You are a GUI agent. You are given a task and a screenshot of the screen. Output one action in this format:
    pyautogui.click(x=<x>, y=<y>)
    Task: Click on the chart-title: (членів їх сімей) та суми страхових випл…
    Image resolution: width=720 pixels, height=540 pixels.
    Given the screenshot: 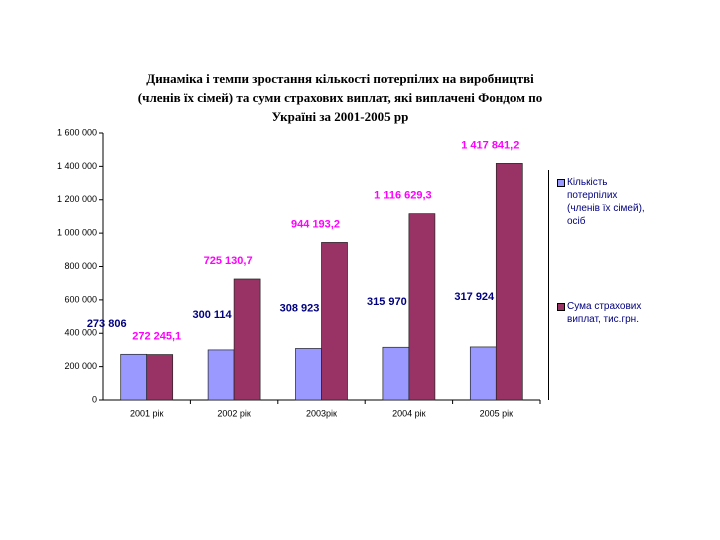 What is the action you would take?
    pyautogui.click(x=340, y=97)
    